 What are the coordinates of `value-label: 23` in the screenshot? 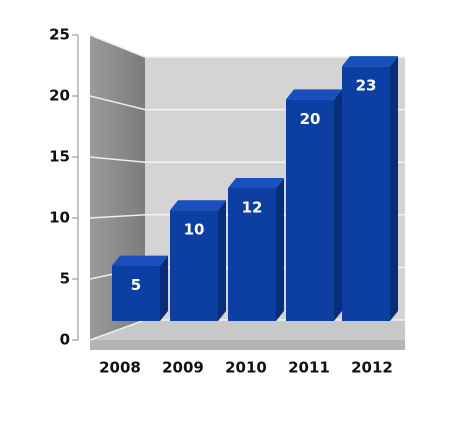 It's located at (366, 86).